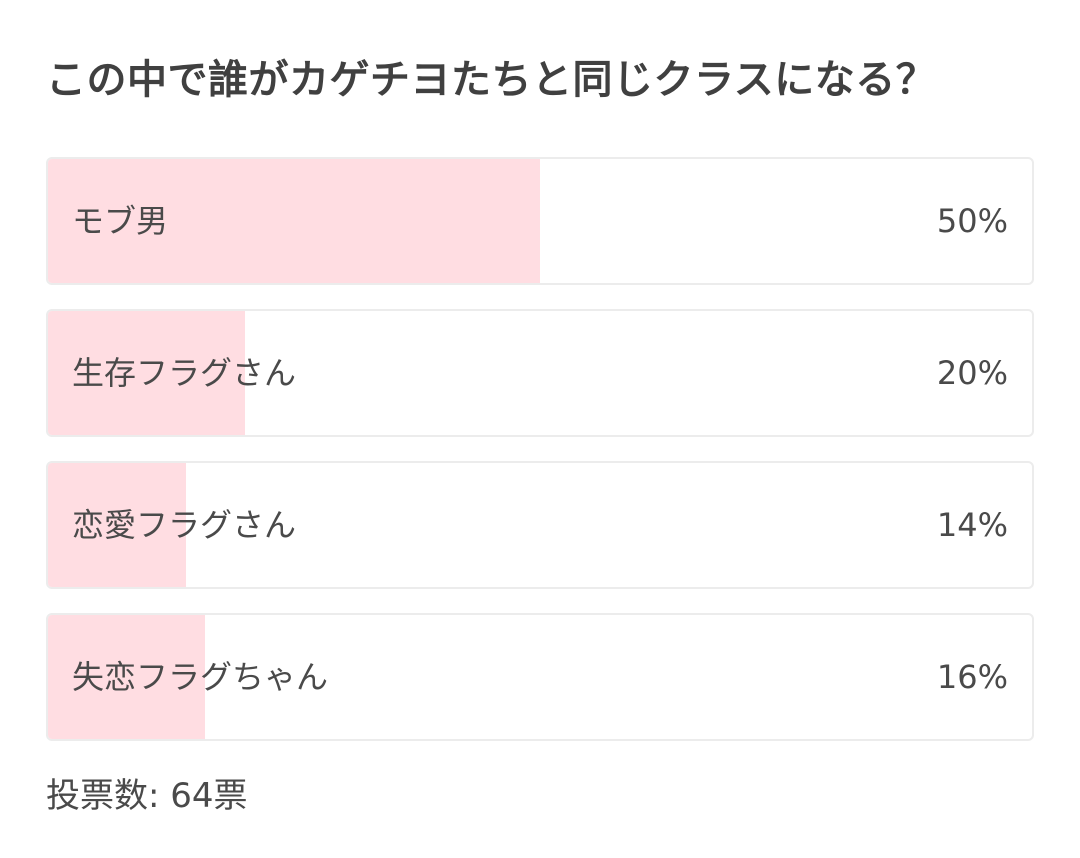 This screenshot has height=858, width=1080. Describe the element at coordinates (540, 525) in the screenshot. I see `poll-option: 恋愛フラグさん 14%` at that location.